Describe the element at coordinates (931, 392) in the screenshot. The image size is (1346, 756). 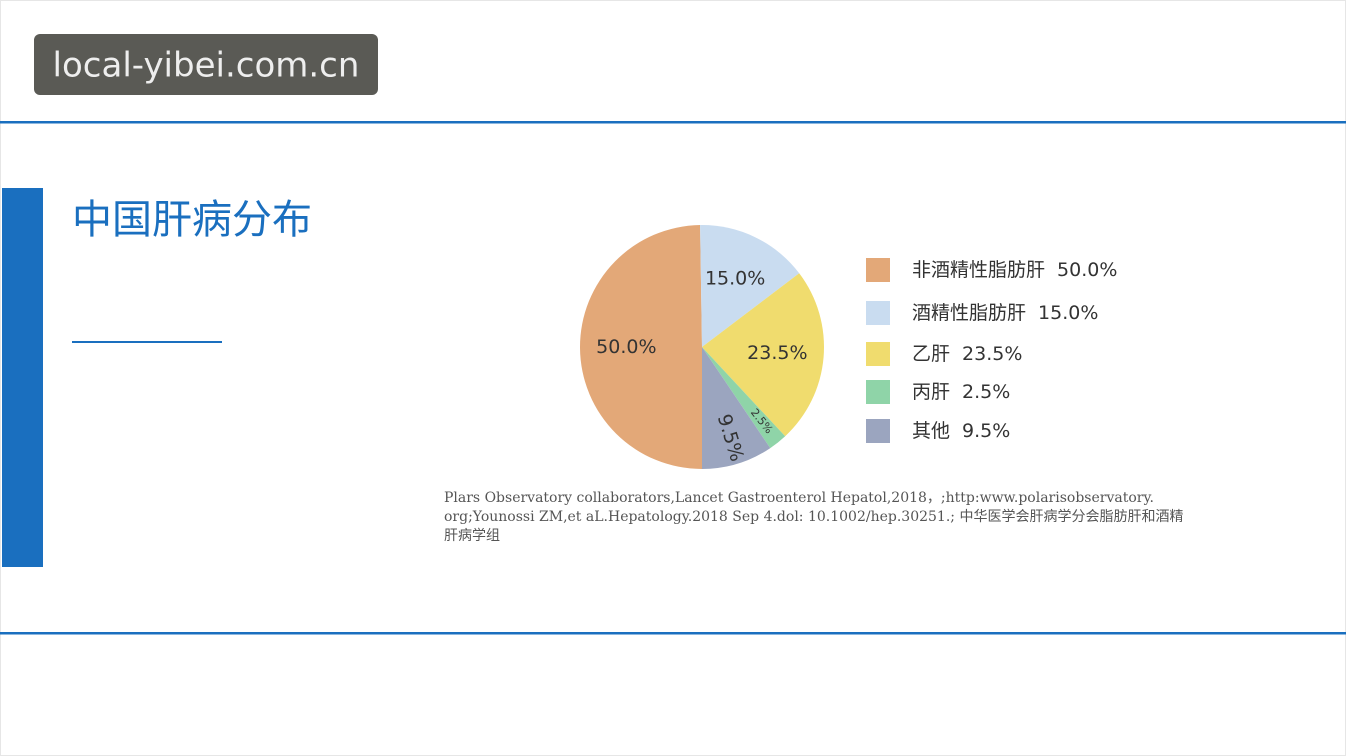
I see `legend-name: 丙肝` at that location.